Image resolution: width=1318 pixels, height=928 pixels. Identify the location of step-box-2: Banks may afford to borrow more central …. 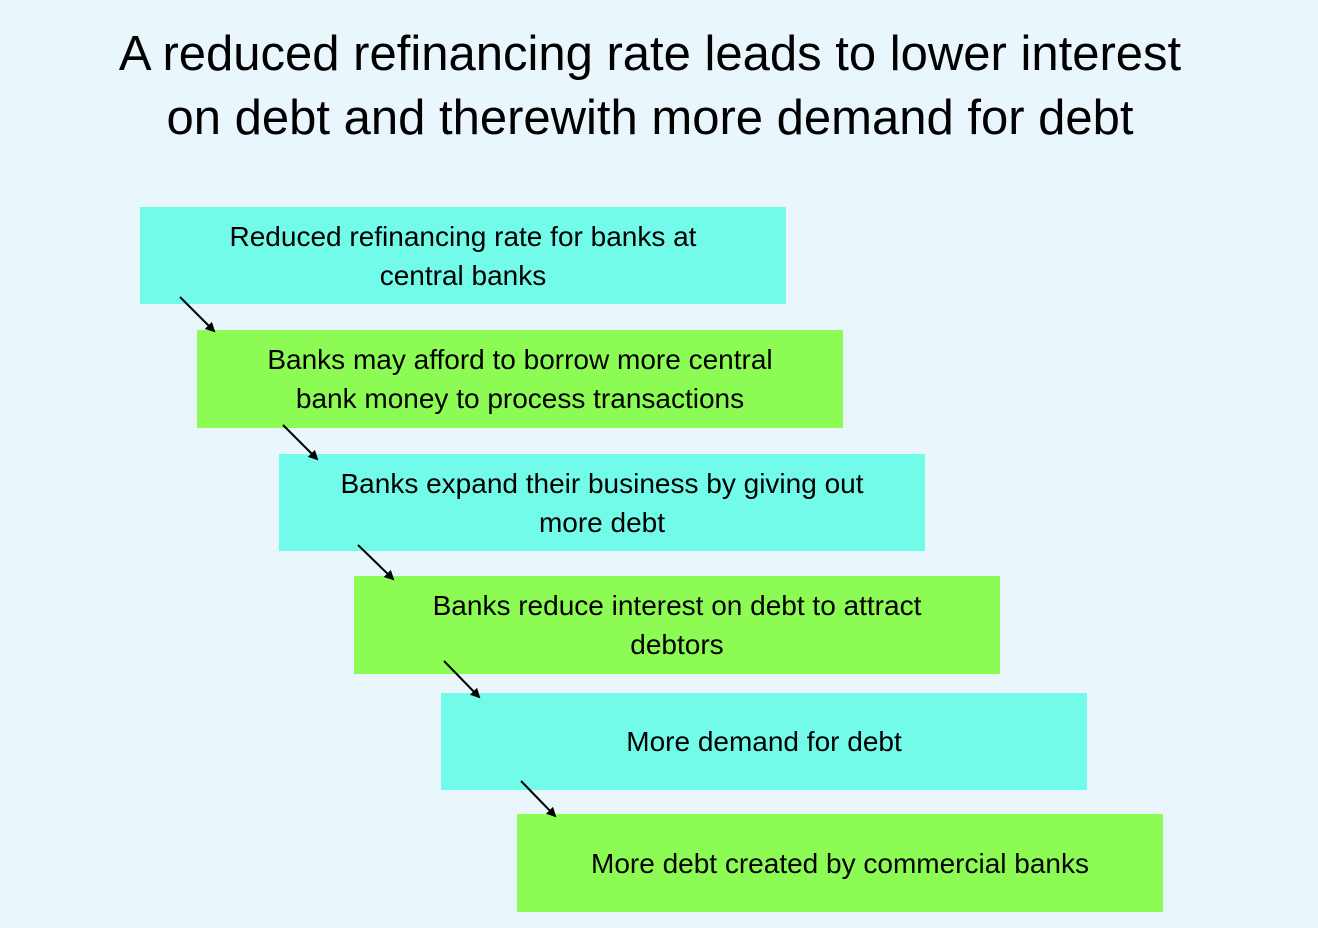
(520, 379).